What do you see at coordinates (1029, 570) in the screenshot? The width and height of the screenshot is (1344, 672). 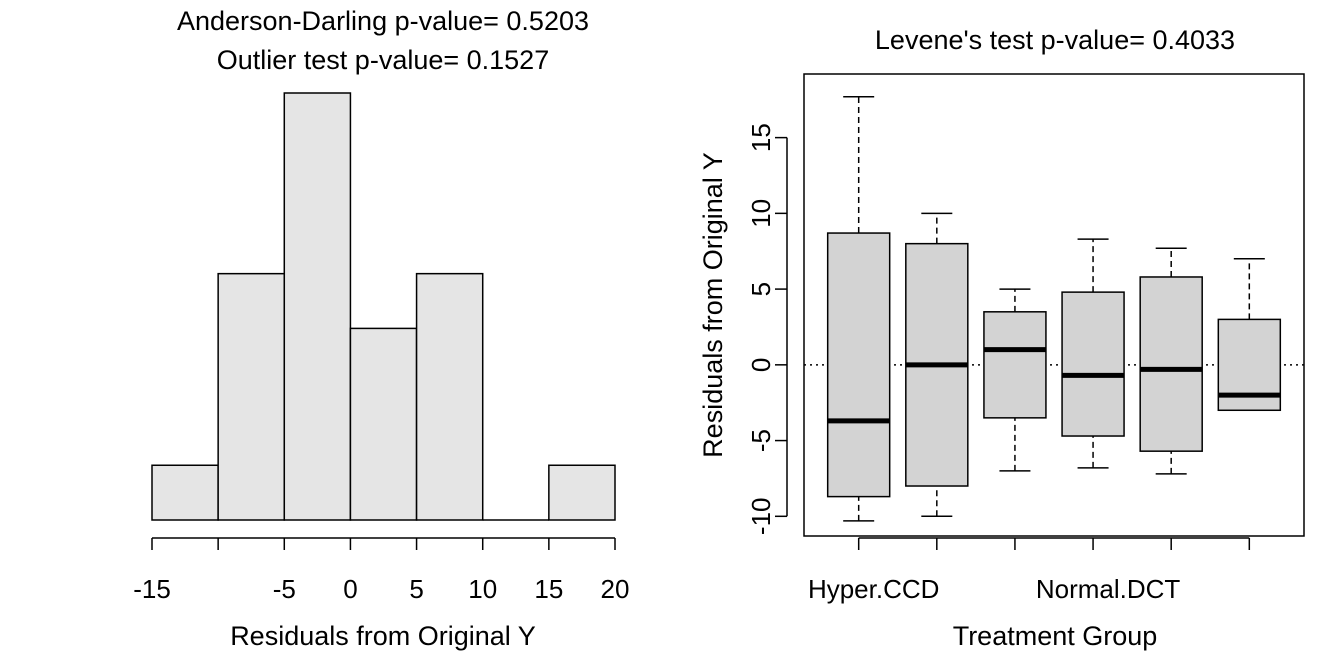 I see `boxplot-x-axis: Hyper.CCD Normal.DCT` at bounding box center [1029, 570].